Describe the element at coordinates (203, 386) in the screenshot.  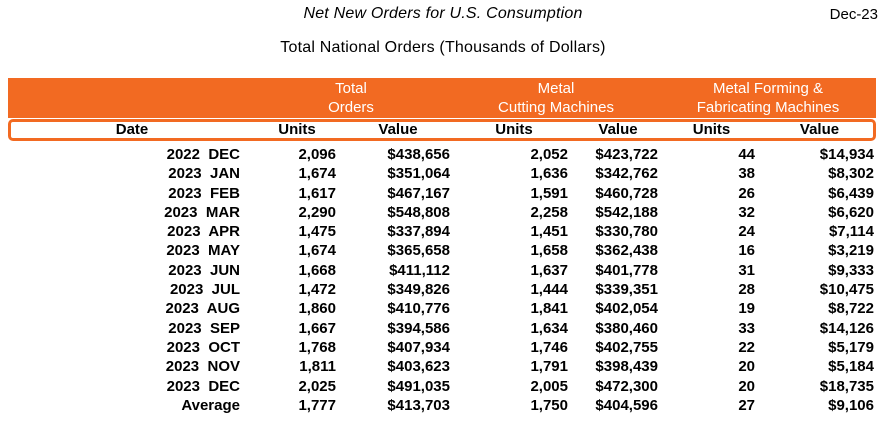
I see `row-date: 2023 DEC` at that location.